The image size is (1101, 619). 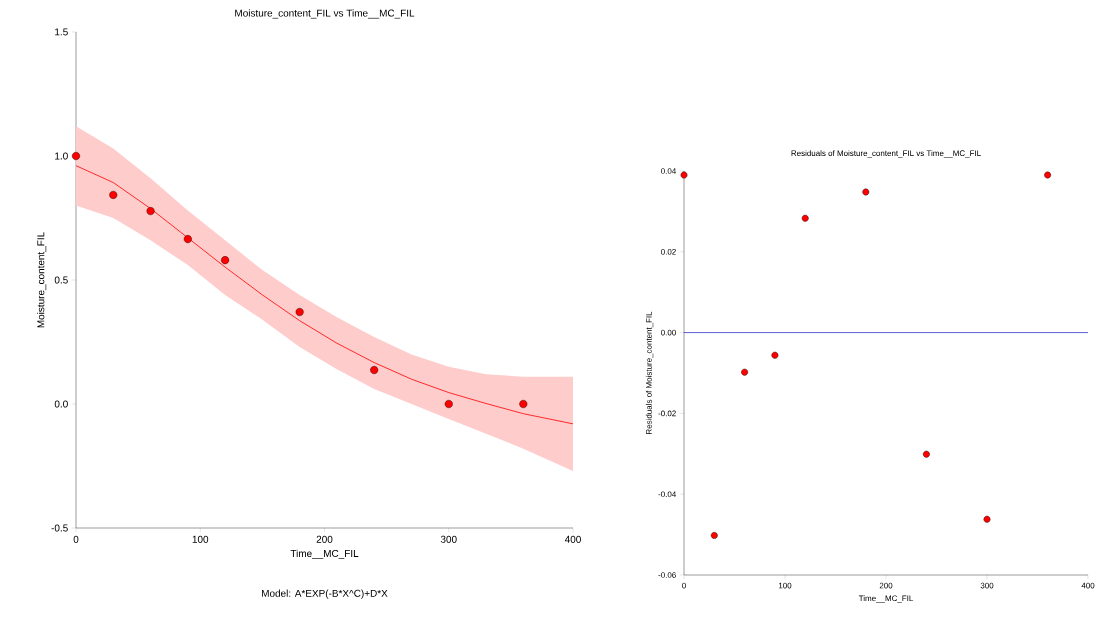 I want to click on x-tick-label: 300, so click(x=448, y=539).